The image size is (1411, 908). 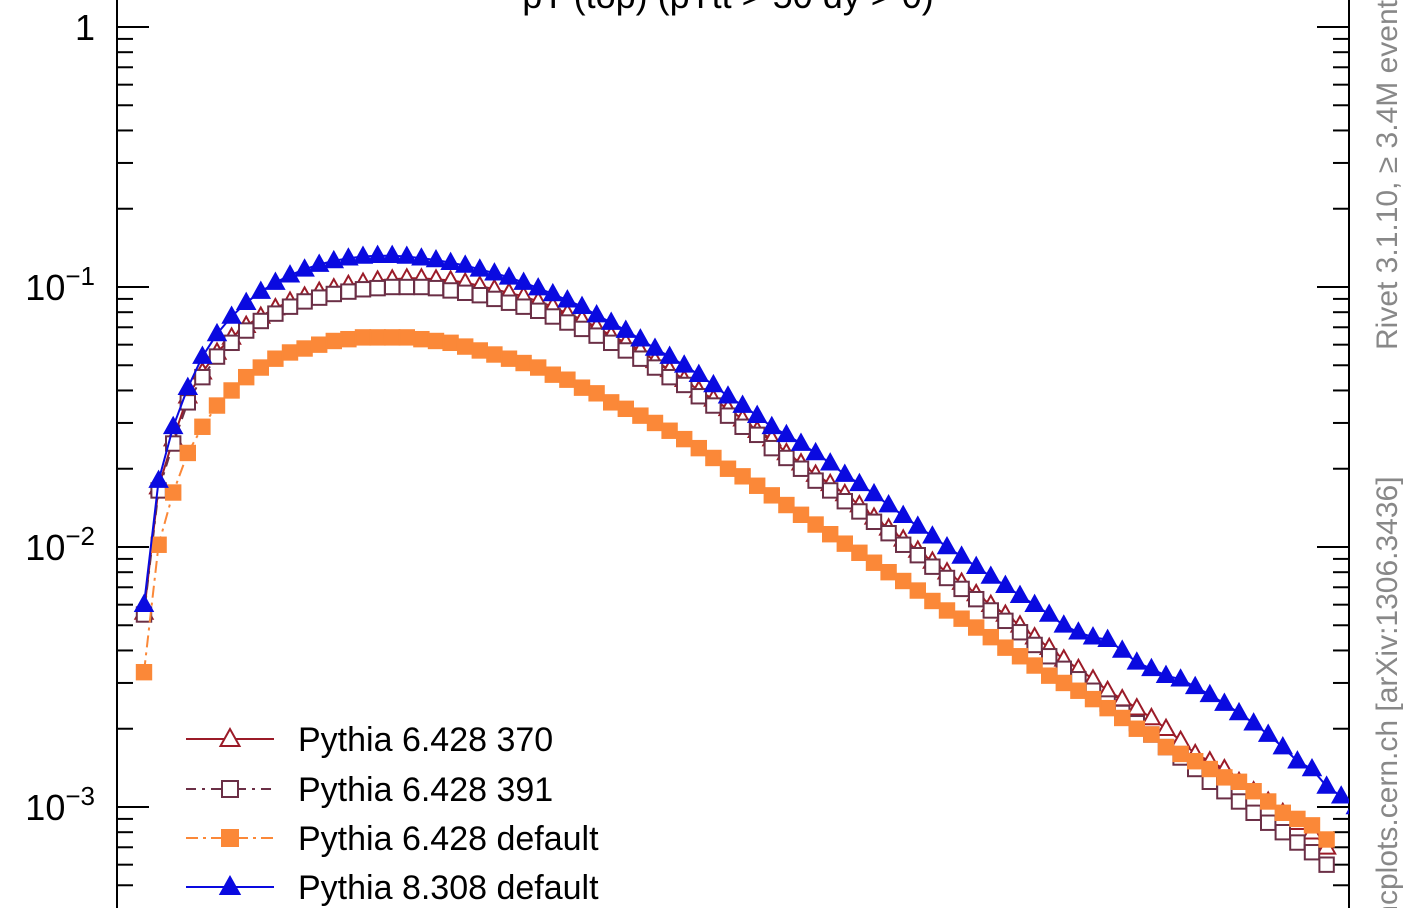 What do you see at coordinates (60, 544) in the screenshot?
I see `y-tick-label: 10⁻²` at bounding box center [60, 544].